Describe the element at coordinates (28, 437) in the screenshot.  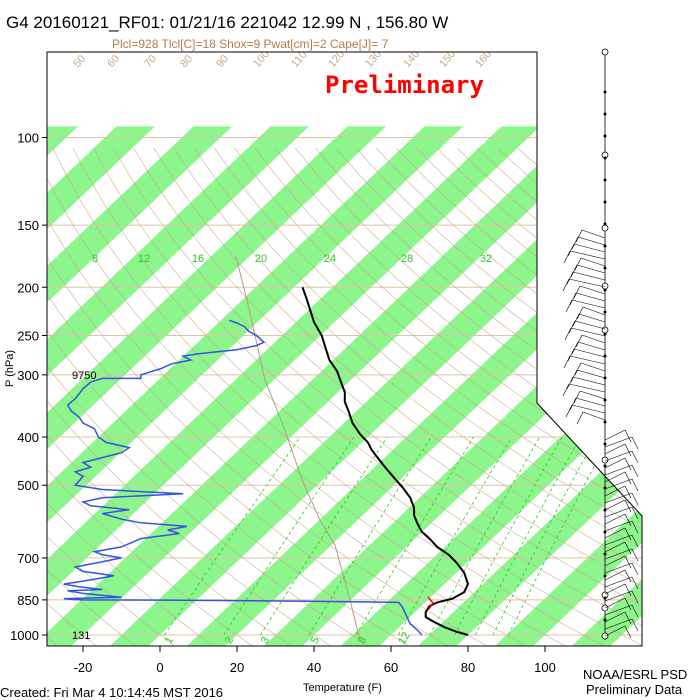
I see `y-tick-label: 400` at that location.